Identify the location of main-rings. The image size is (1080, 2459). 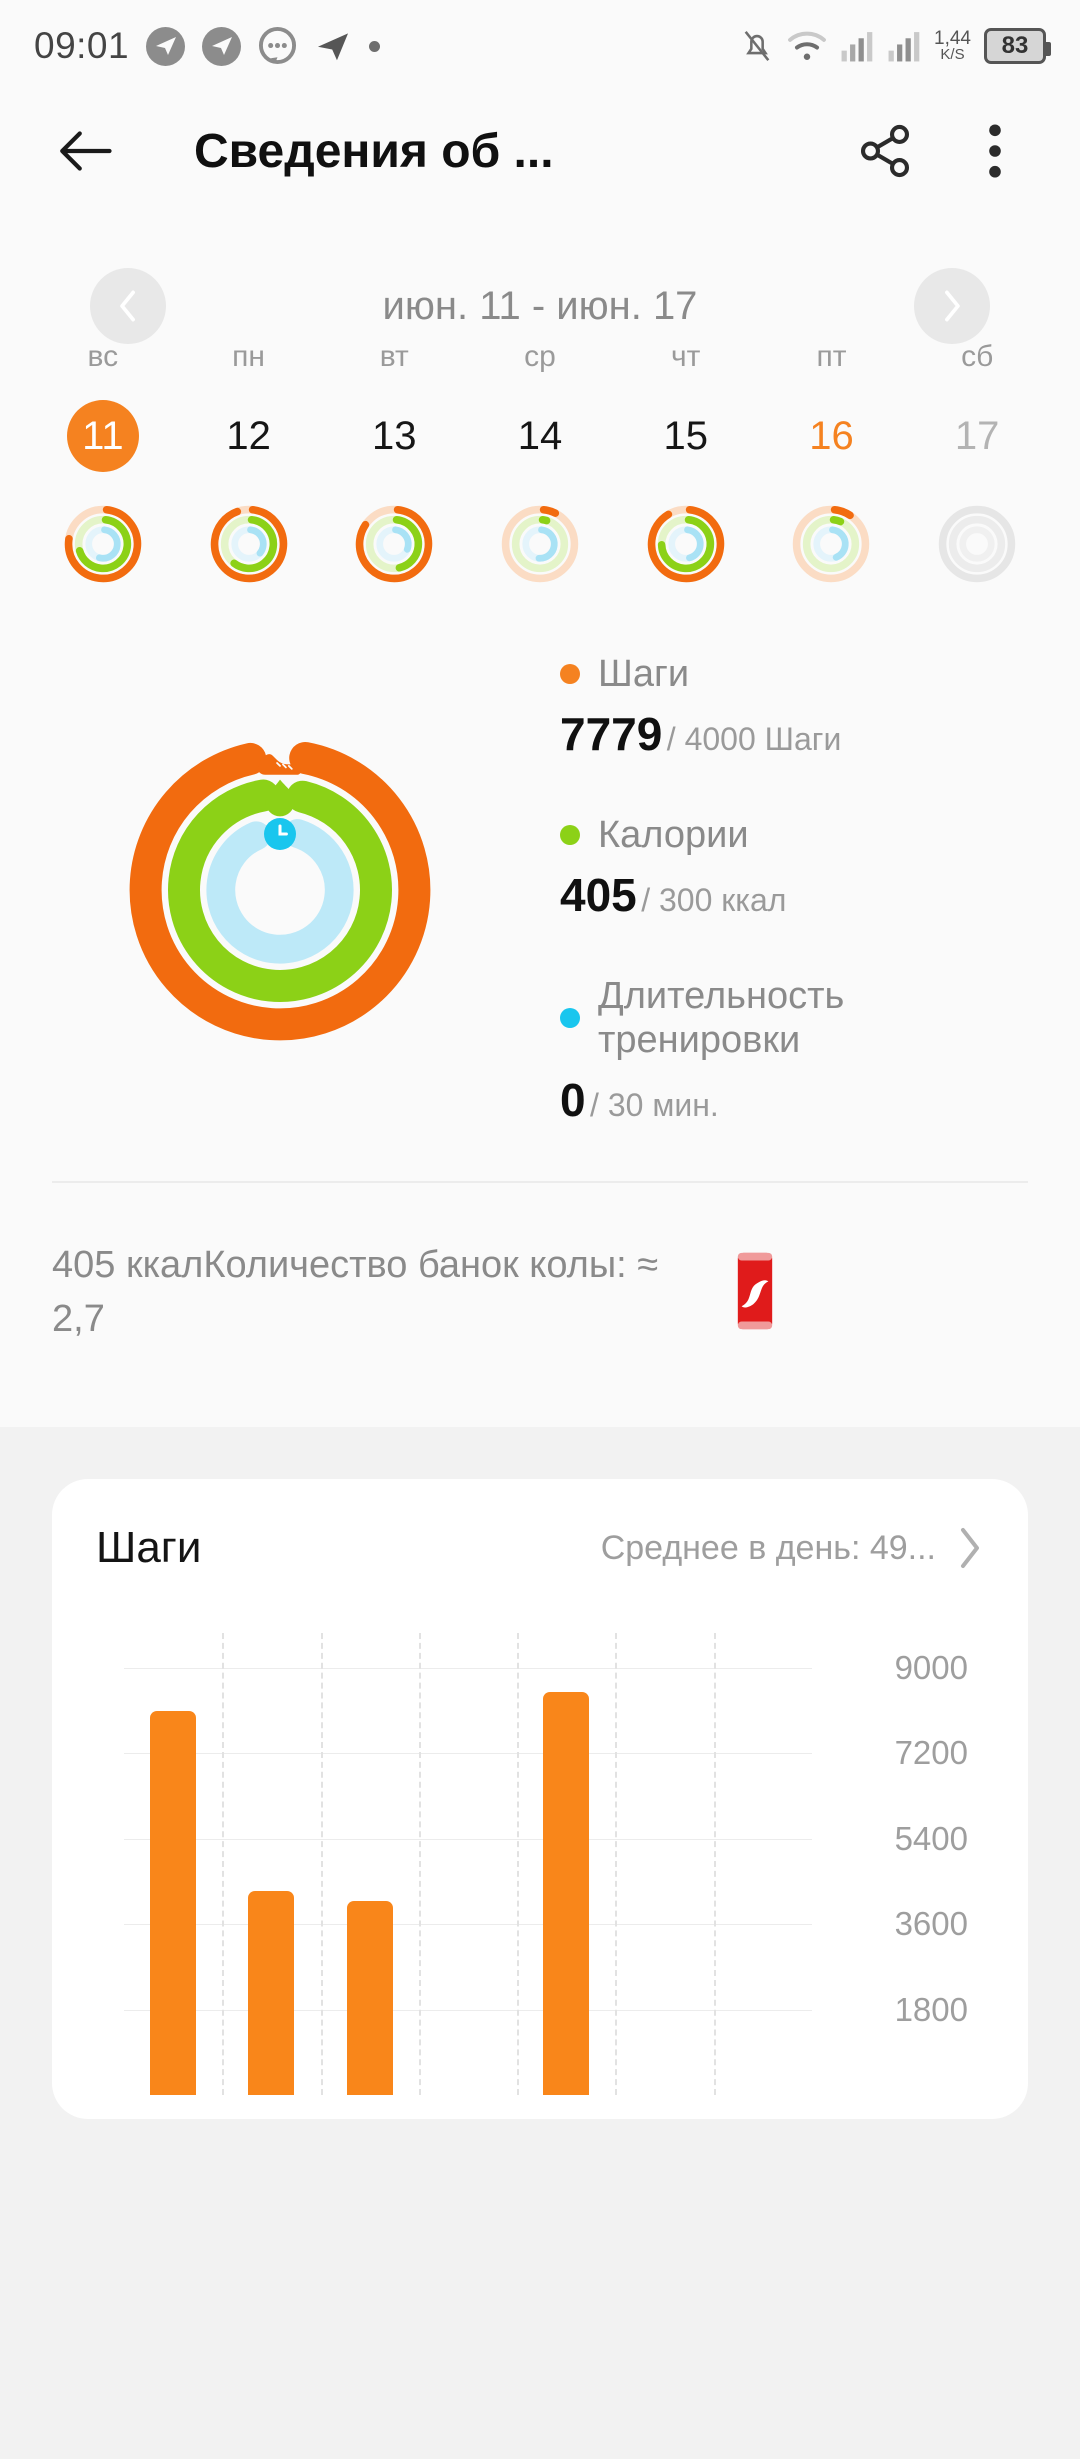
(280, 890).